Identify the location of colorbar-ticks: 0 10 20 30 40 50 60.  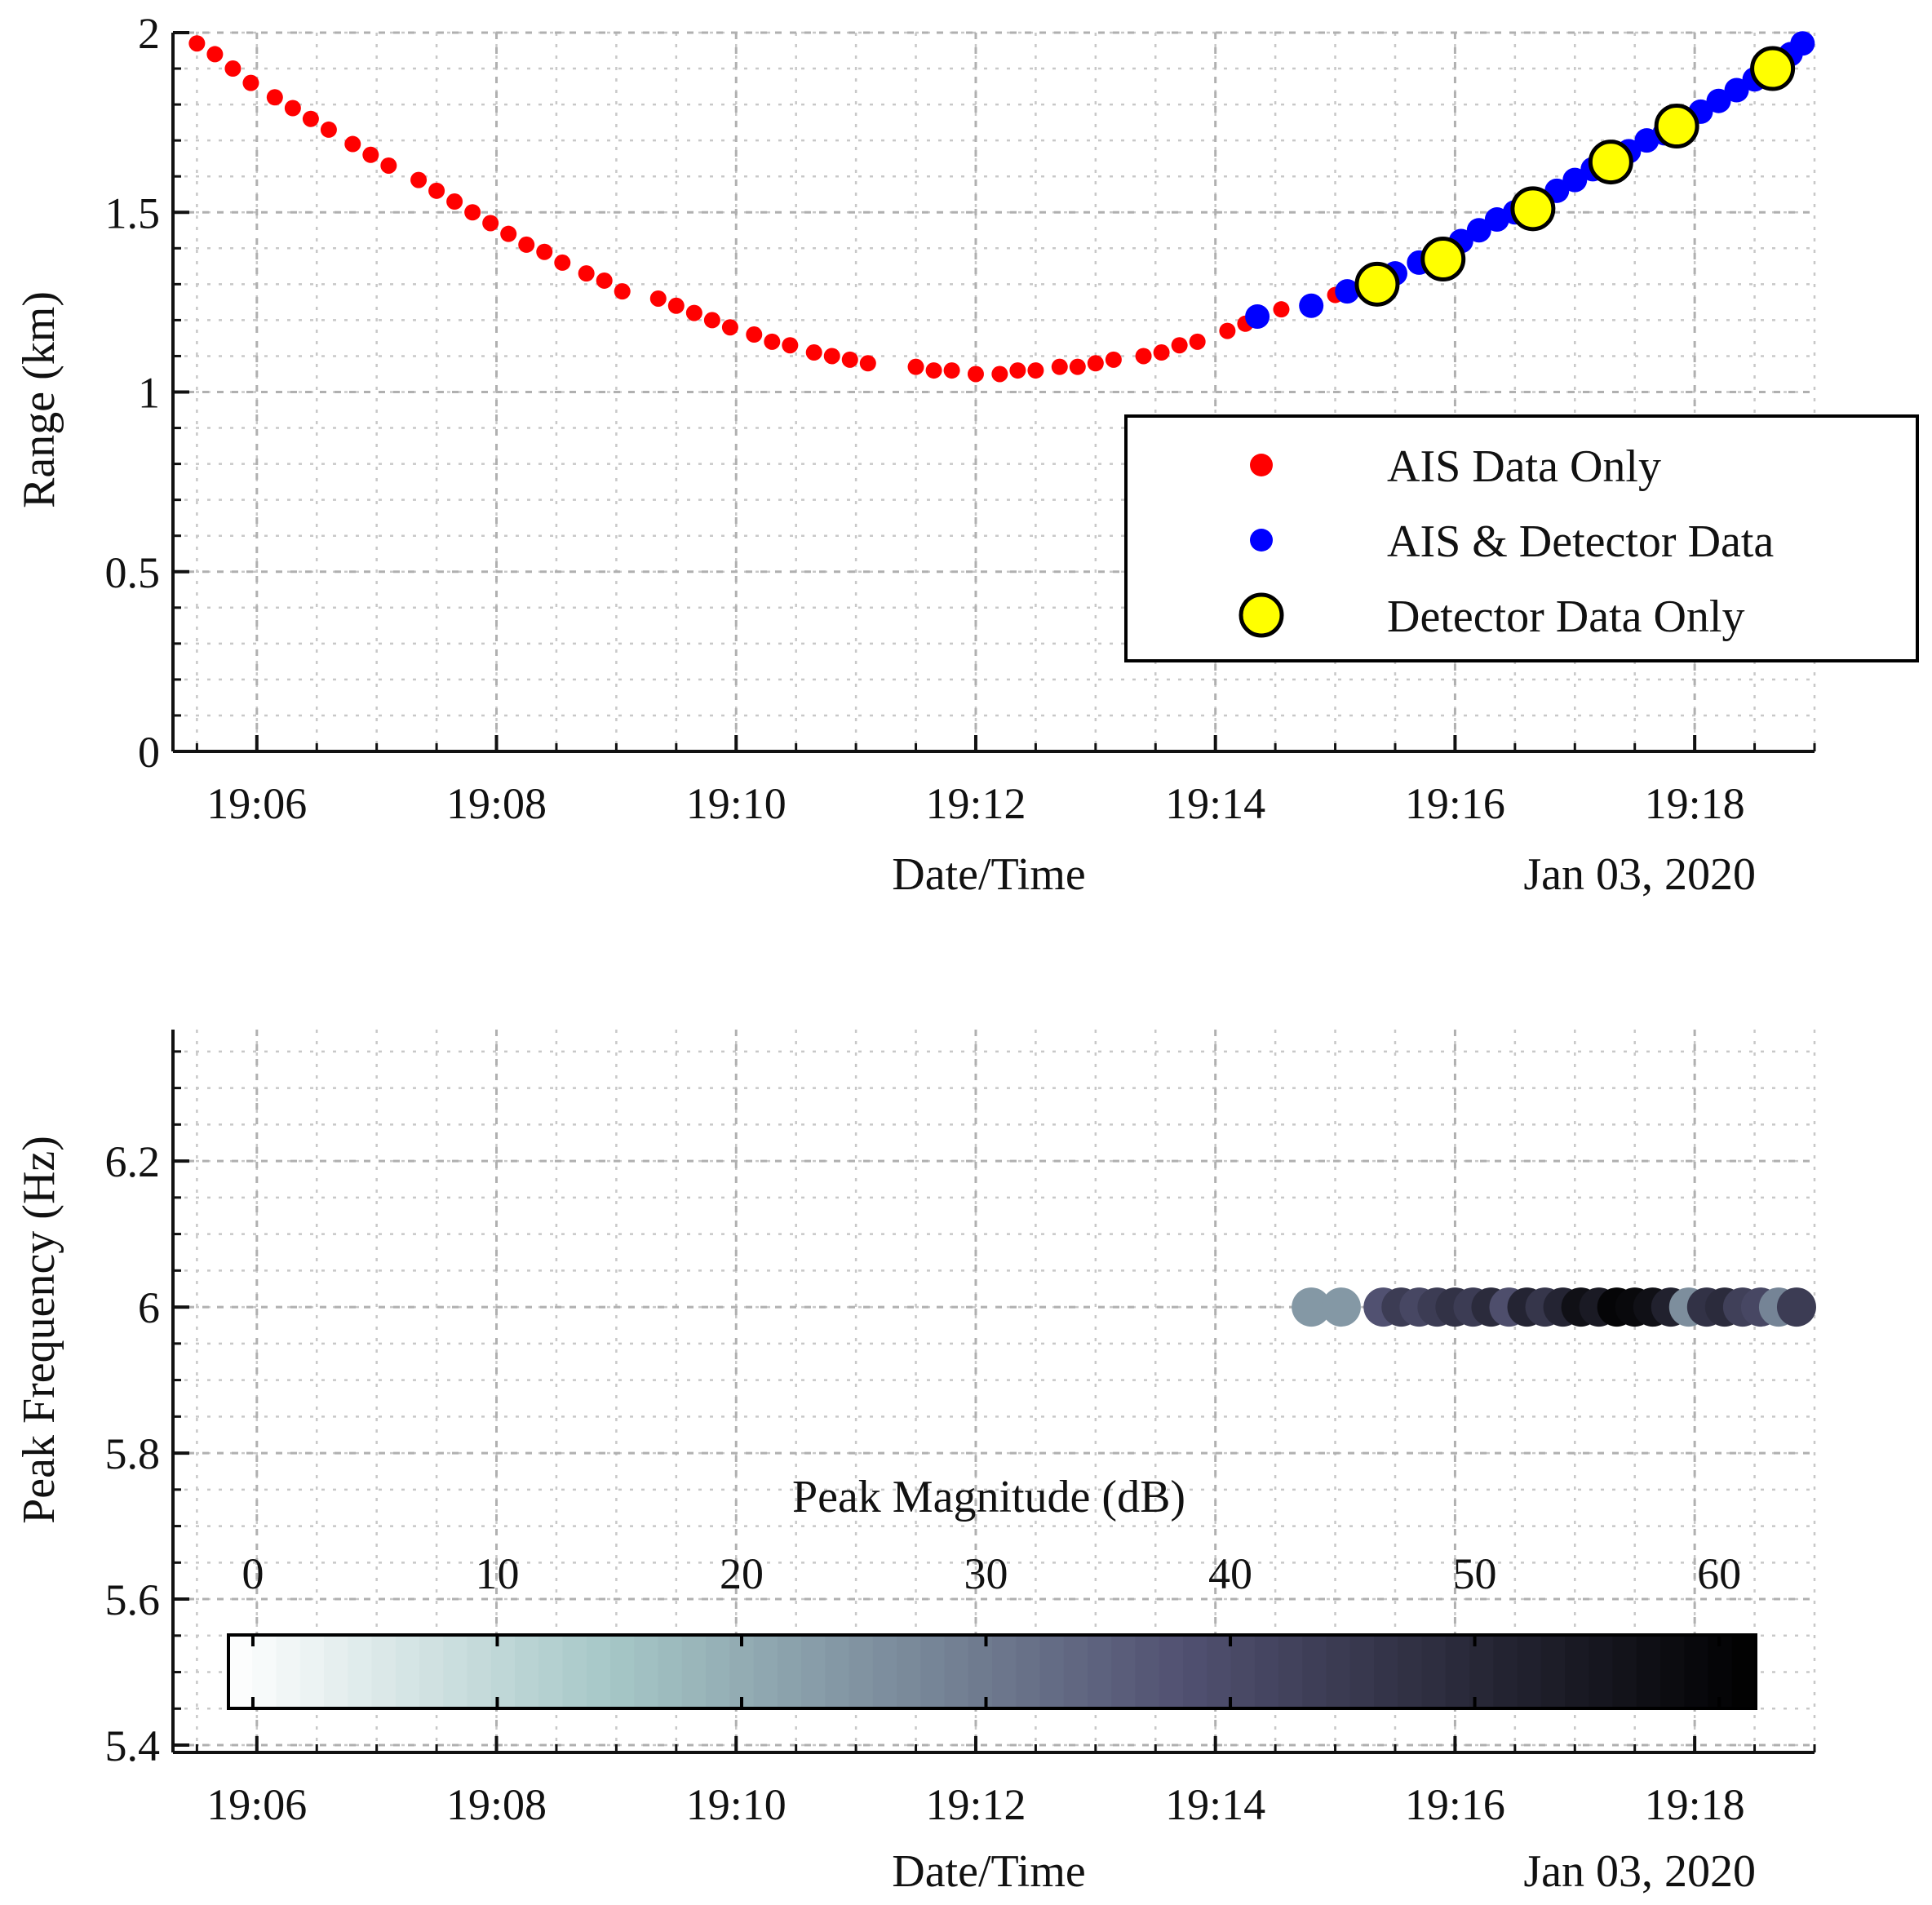
(991, 1628).